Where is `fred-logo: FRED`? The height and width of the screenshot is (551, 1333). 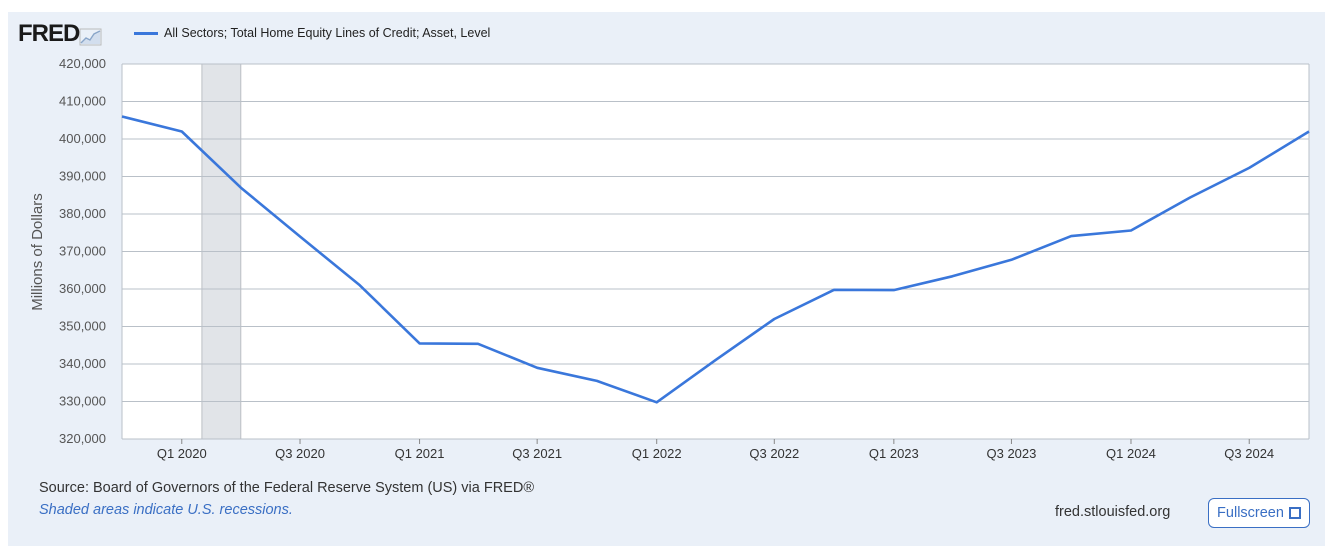 fred-logo: FRED is located at coordinates (60, 34).